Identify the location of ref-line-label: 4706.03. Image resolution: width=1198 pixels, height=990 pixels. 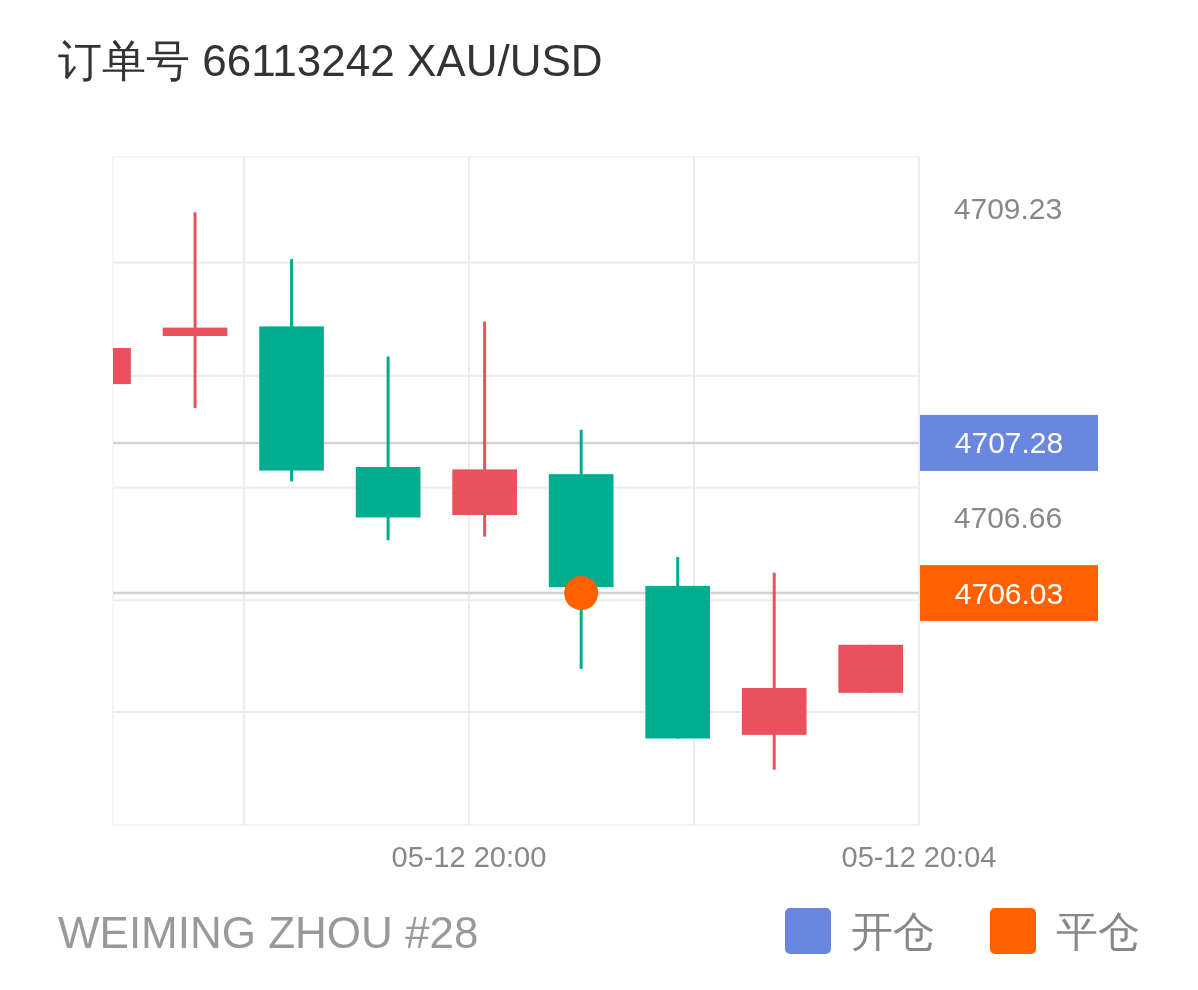
(1009, 593).